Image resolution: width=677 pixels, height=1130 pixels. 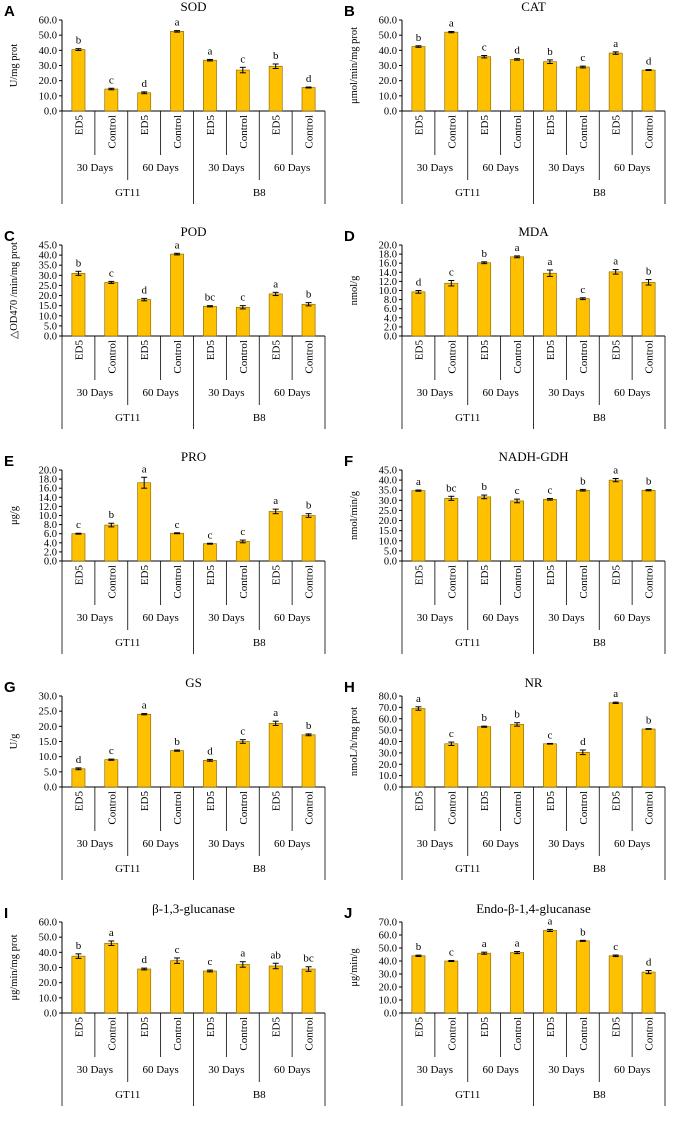 I want to click on y-tick-label: 5.0, so click(x=390, y=551).